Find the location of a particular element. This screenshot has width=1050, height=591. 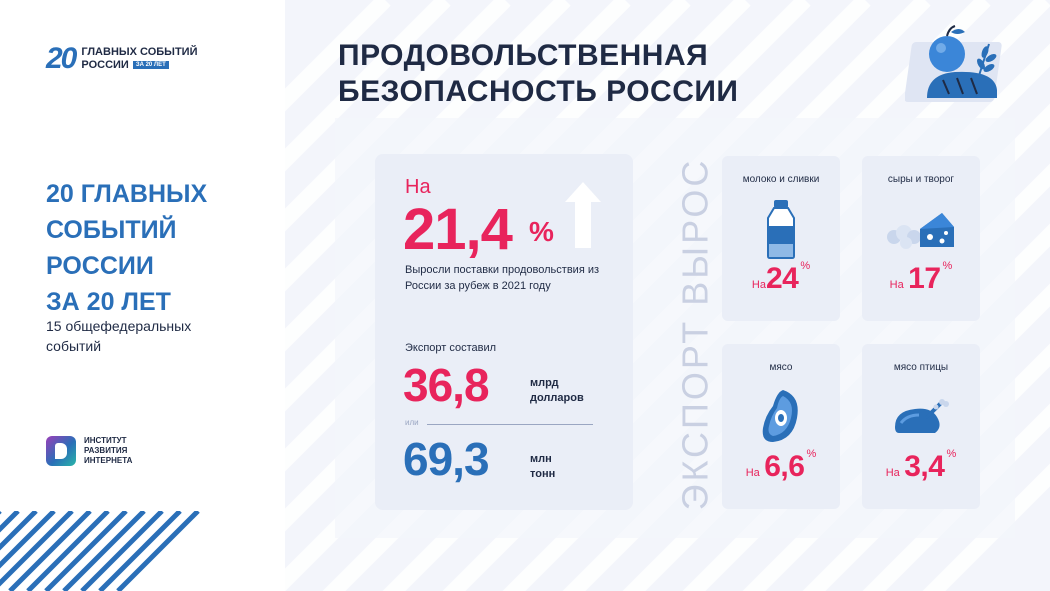

institute-line: ИНТЕРНЕТА is located at coordinates (108, 460).